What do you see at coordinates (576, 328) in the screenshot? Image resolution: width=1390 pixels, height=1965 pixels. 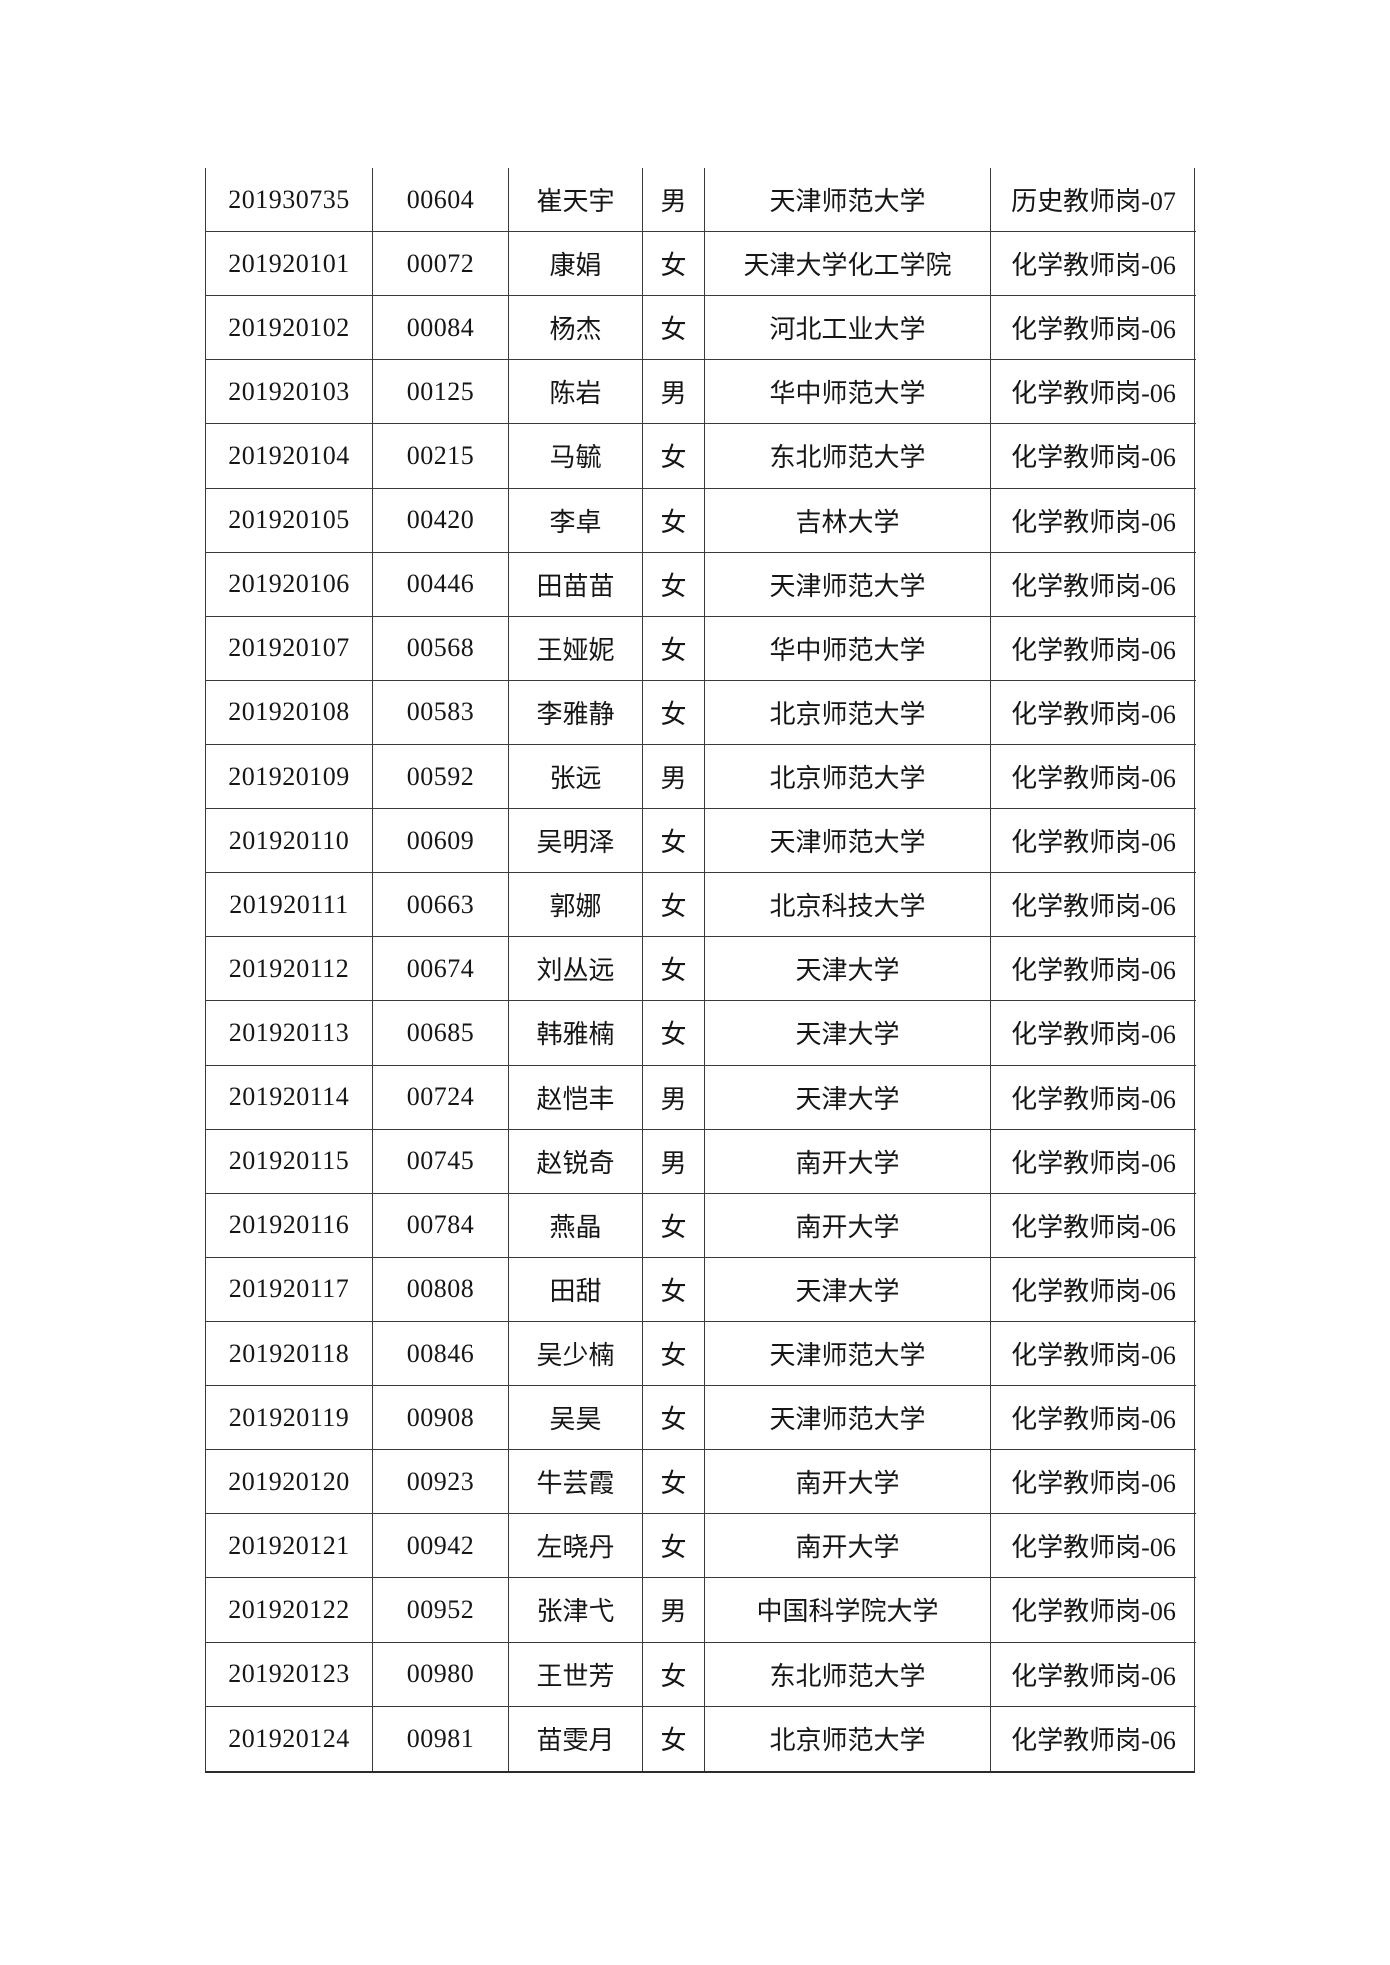 I see `cell-name: 杨杰` at bounding box center [576, 328].